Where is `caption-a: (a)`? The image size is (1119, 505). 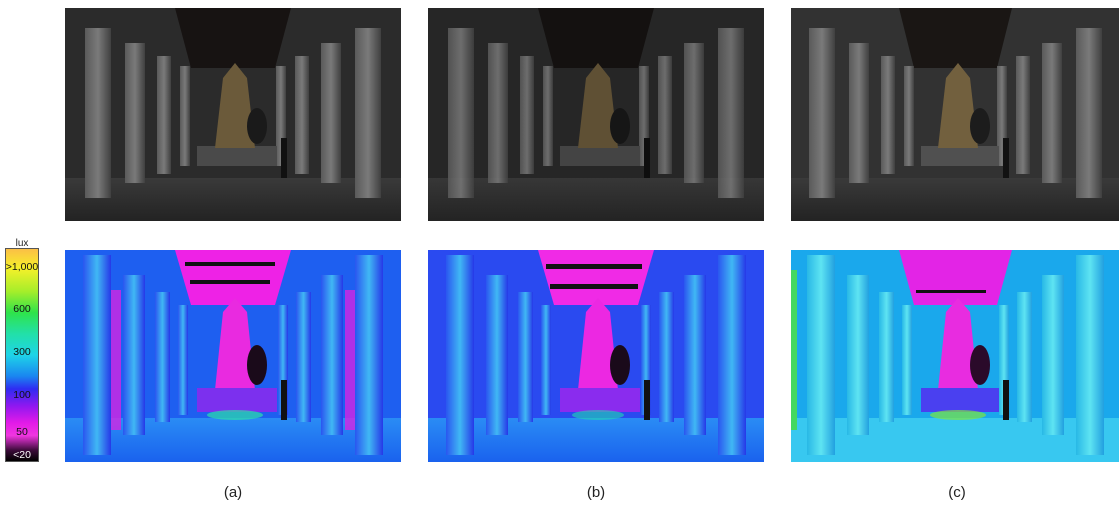
caption-a: (a) is located at coordinates (233, 492).